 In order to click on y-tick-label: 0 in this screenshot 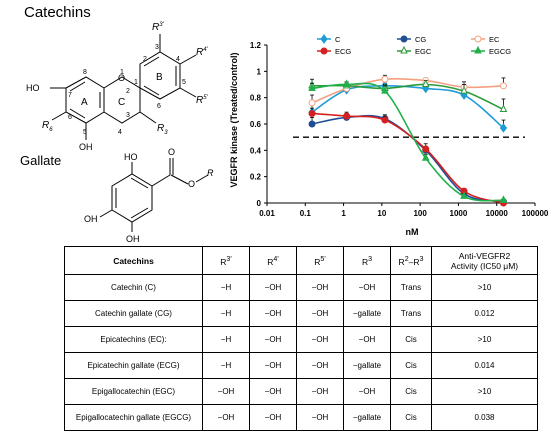, I will do `click(259, 203)`.